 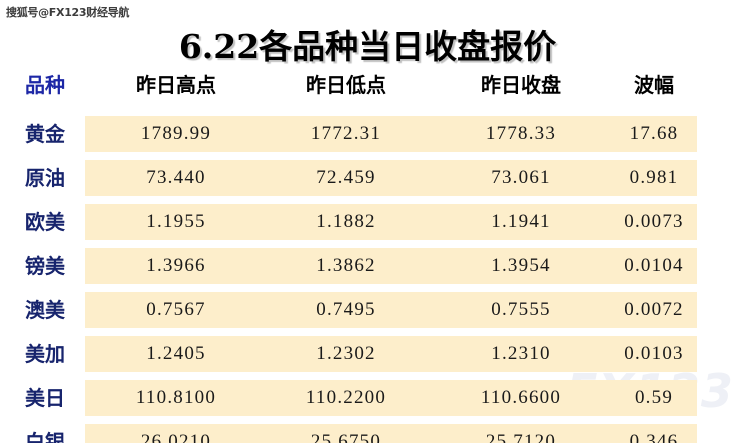 I want to click on column-header-high: 昨日高点, so click(x=176, y=85).